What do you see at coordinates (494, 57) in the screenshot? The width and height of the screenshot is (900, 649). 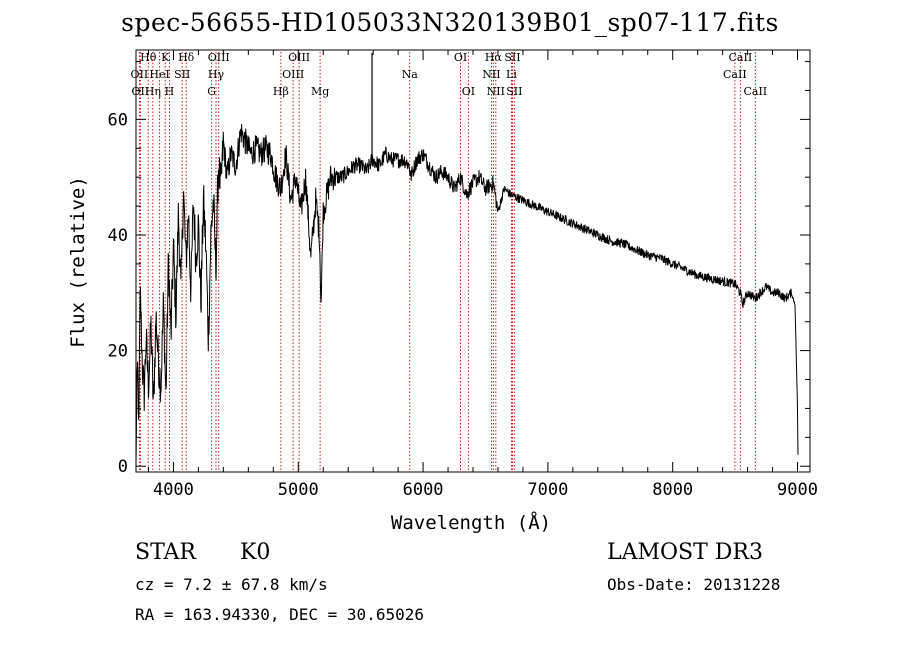 I see `line-label: Hα` at bounding box center [494, 57].